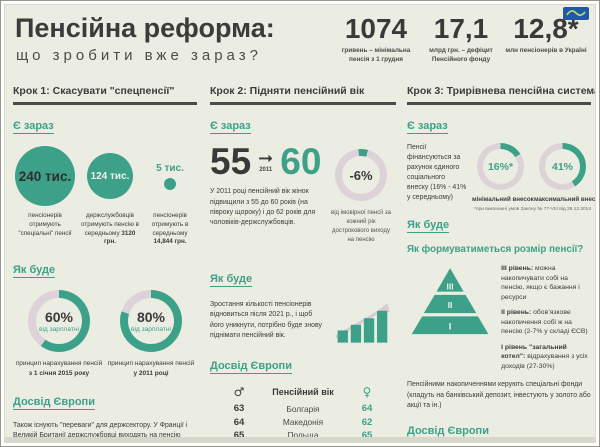  What do you see at coordinates (450, 305) in the screenshot?
I see `level-2-label: II` at bounding box center [450, 305].